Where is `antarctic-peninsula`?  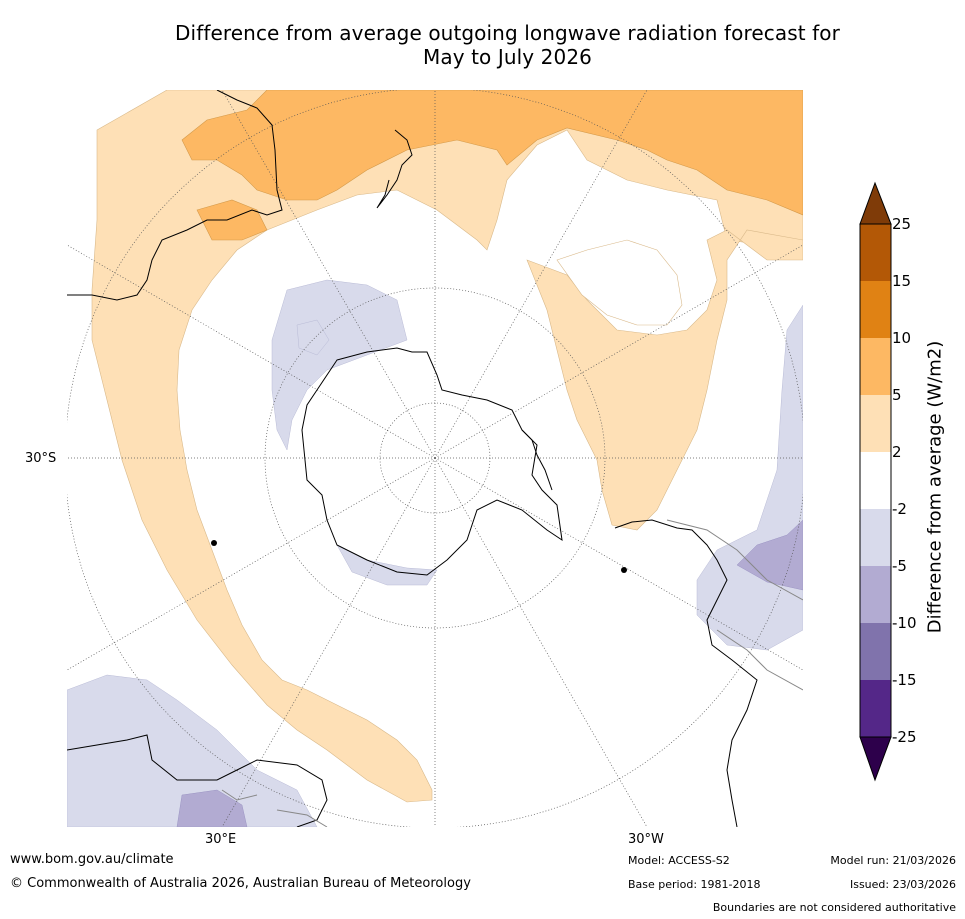
antarctic-peninsula is located at coordinates (537, 460).